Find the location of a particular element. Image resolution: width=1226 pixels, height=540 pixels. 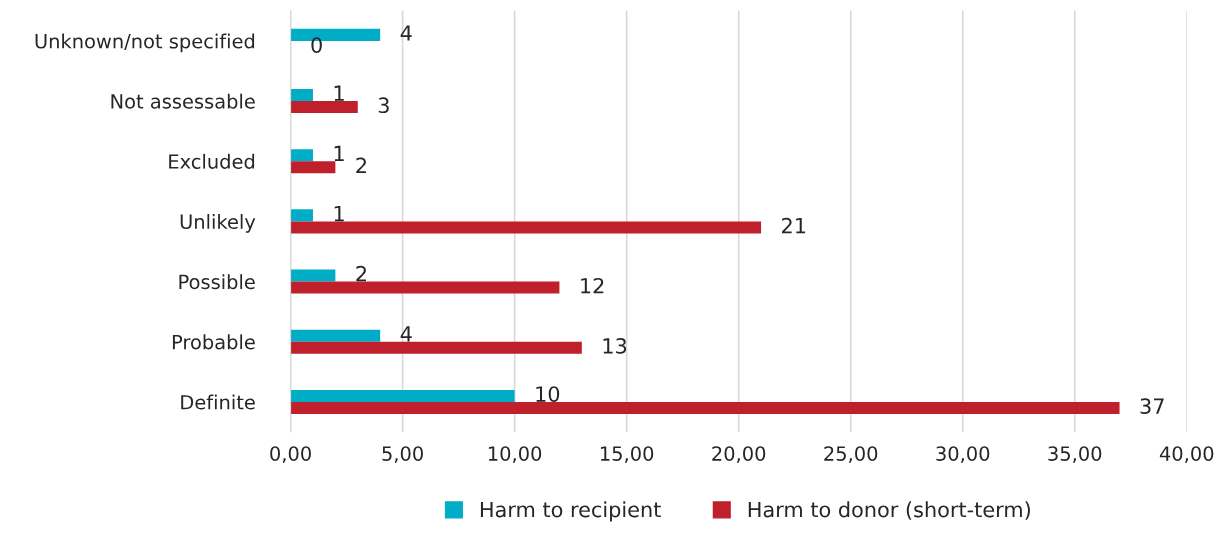

data-label: 37 is located at coordinates (1152, 406).